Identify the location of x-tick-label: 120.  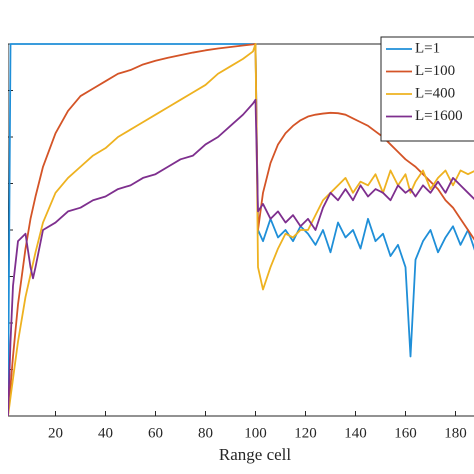
(305, 433).